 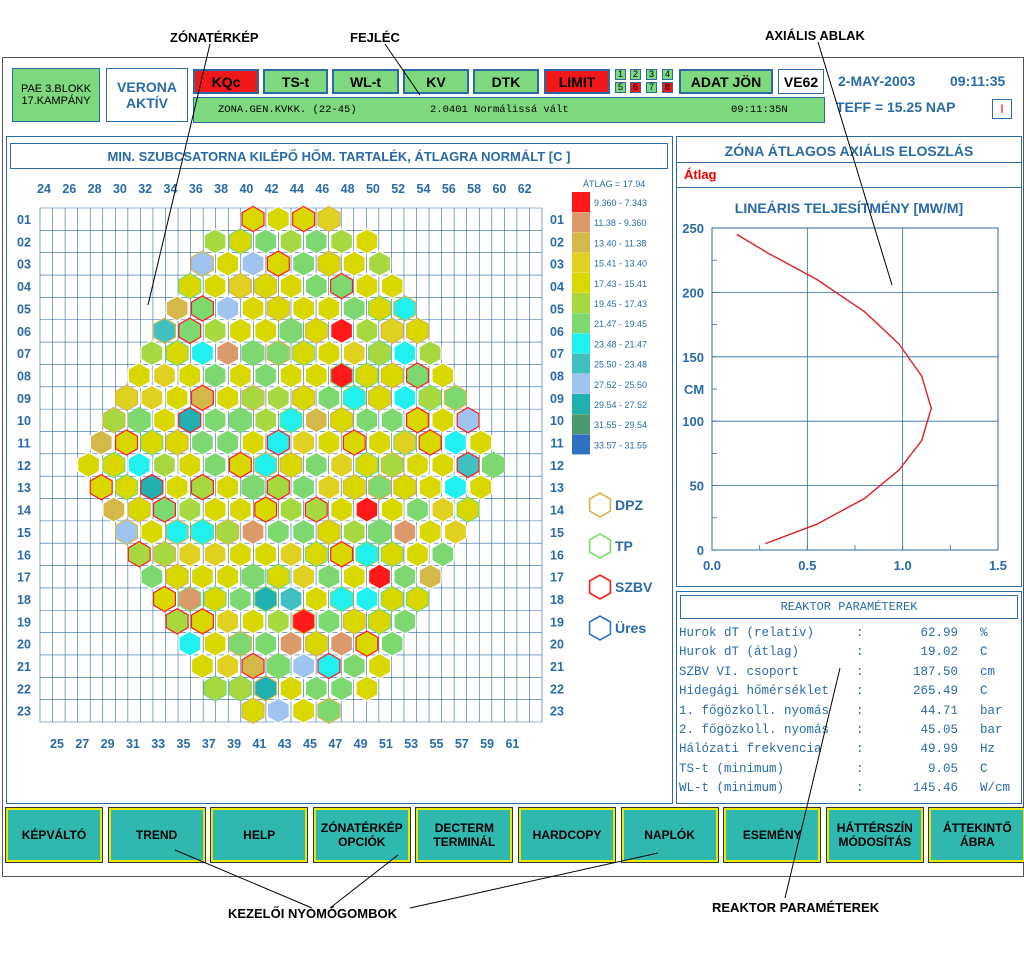 What do you see at coordinates (669, 835) in the screenshot?
I see `naplok-button: NAPLÓK` at bounding box center [669, 835].